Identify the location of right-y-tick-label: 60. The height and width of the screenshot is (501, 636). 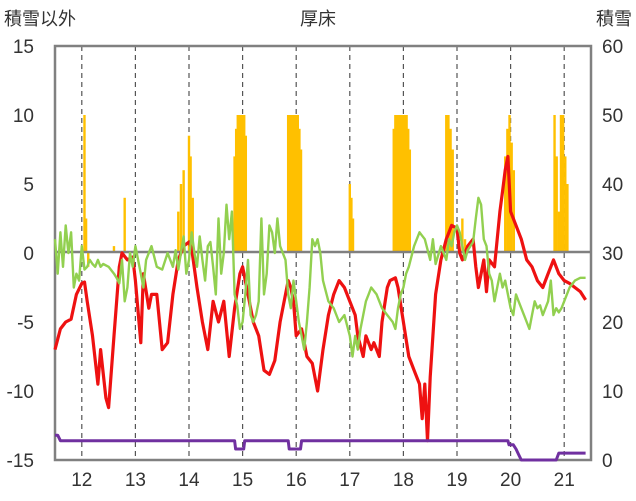
(612, 47).